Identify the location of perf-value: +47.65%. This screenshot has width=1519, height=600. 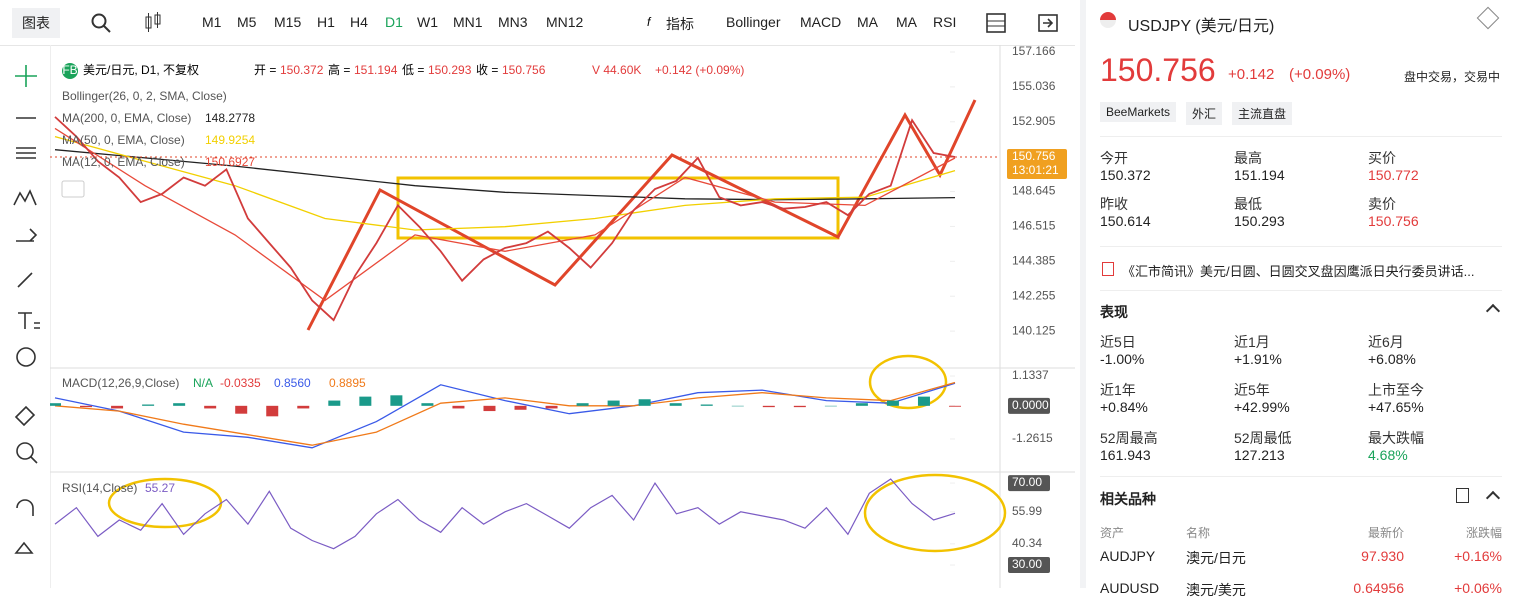
(1396, 407).